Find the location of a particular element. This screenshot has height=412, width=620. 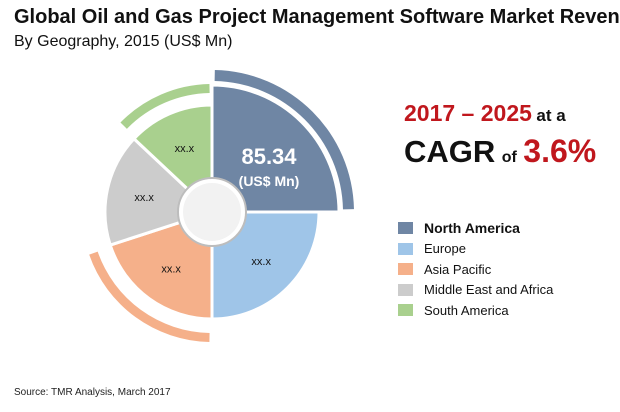

legend-item-middle-east-and-africa: Middle East and Africa is located at coordinates (475, 290).